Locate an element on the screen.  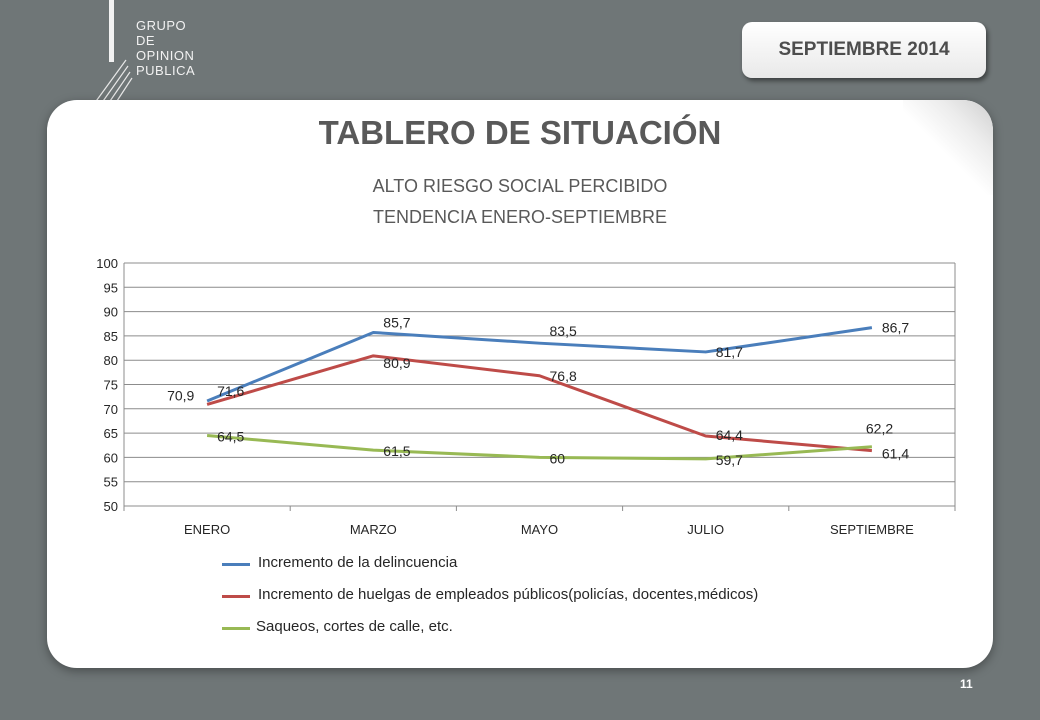
data-label-delincuencia: 85,7 is located at coordinates (396, 322).